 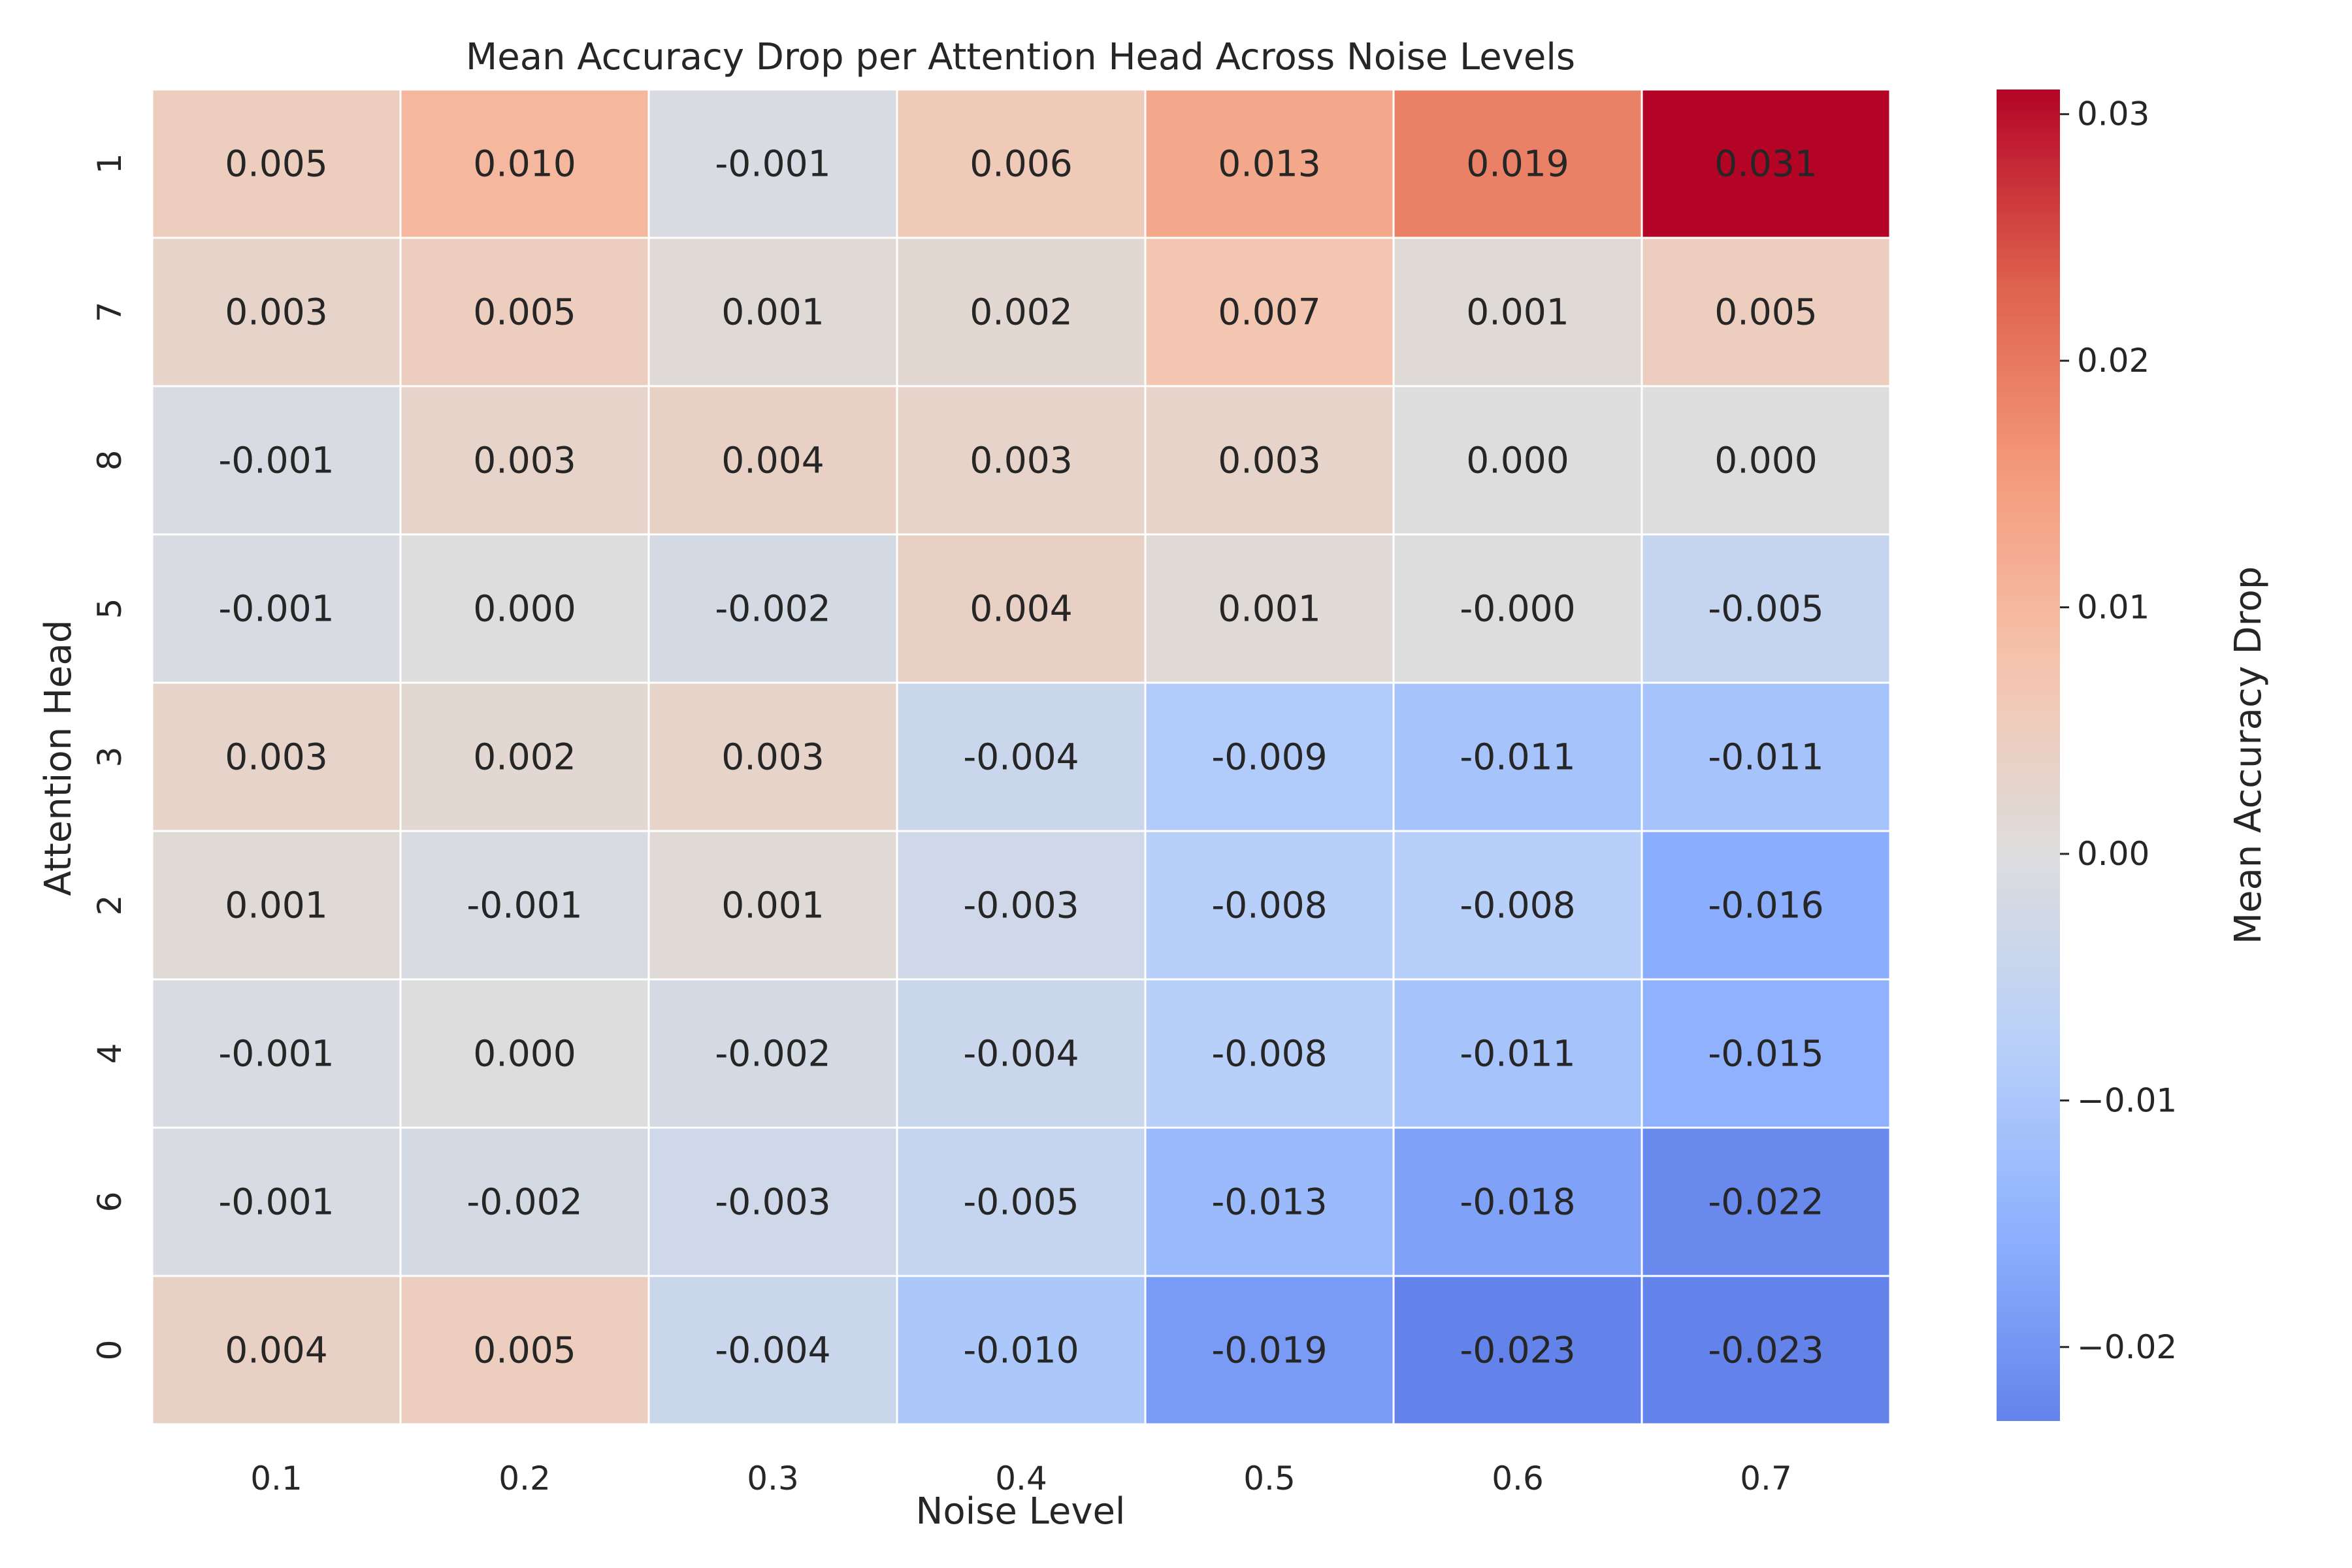 What do you see at coordinates (110, 312) in the screenshot?
I see `y-tick-label: 7` at bounding box center [110, 312].